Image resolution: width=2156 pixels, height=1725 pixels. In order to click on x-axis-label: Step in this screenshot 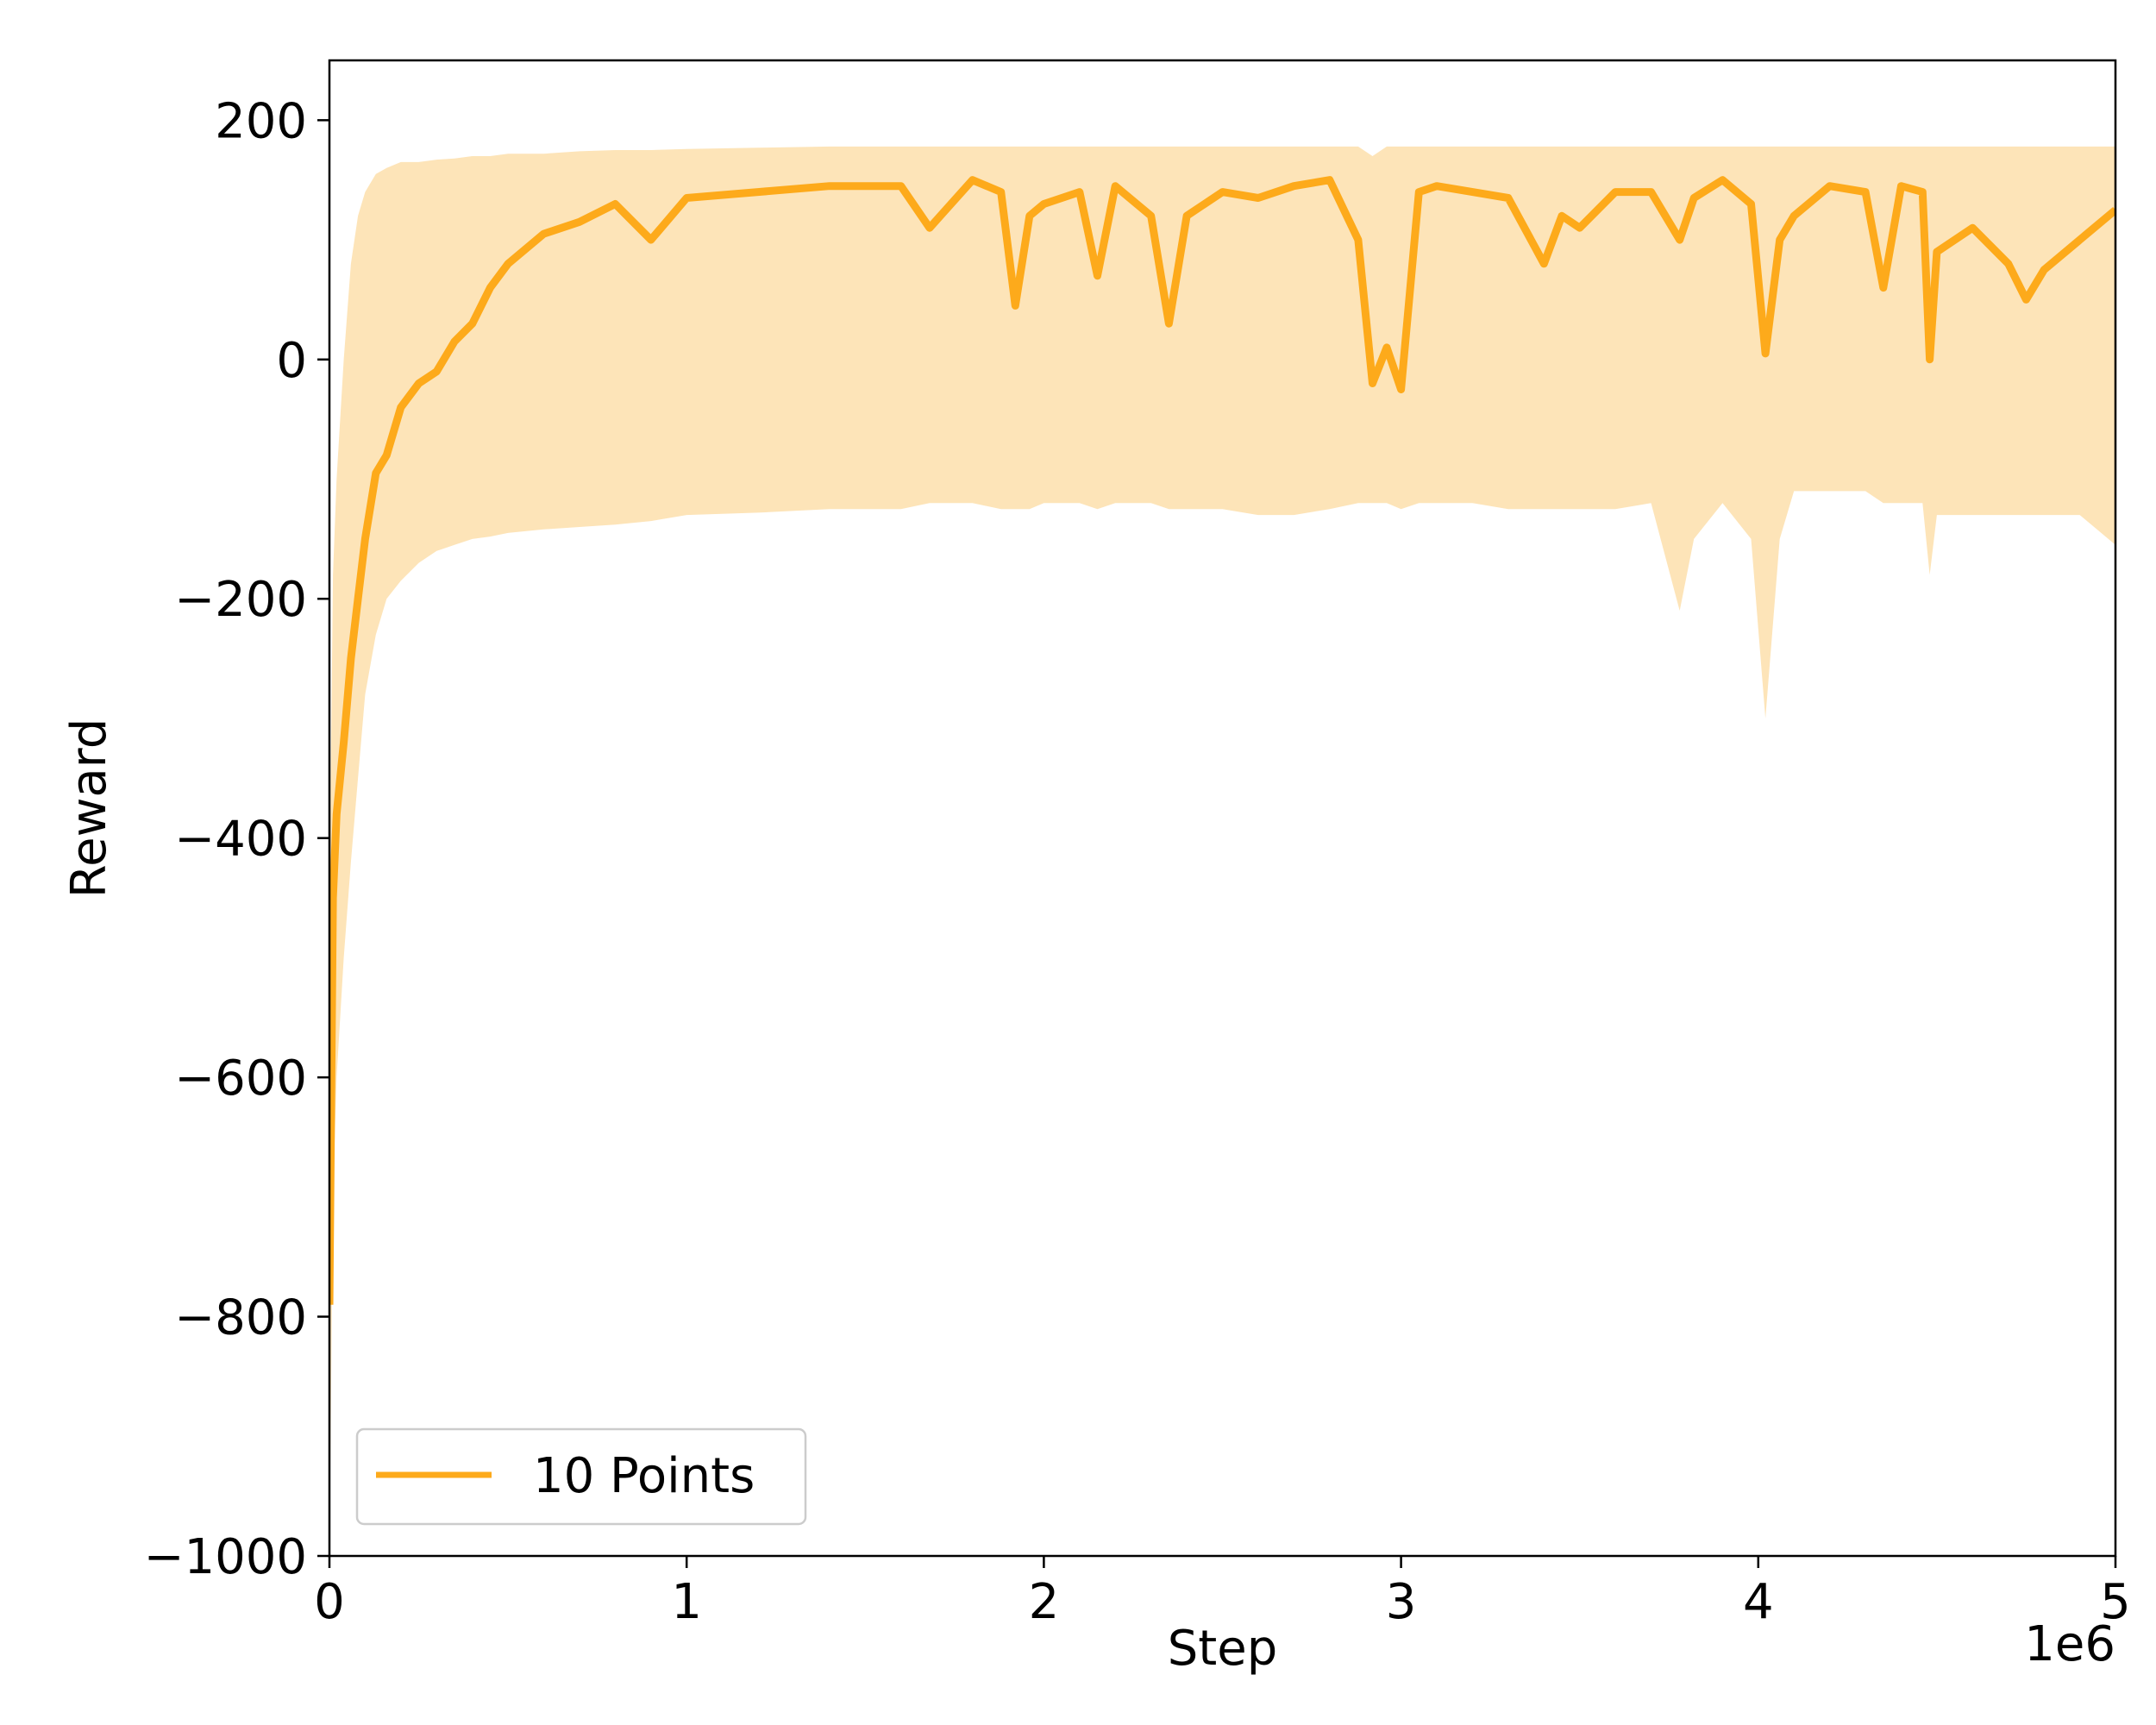, I will do `click(1223, 1649)`.